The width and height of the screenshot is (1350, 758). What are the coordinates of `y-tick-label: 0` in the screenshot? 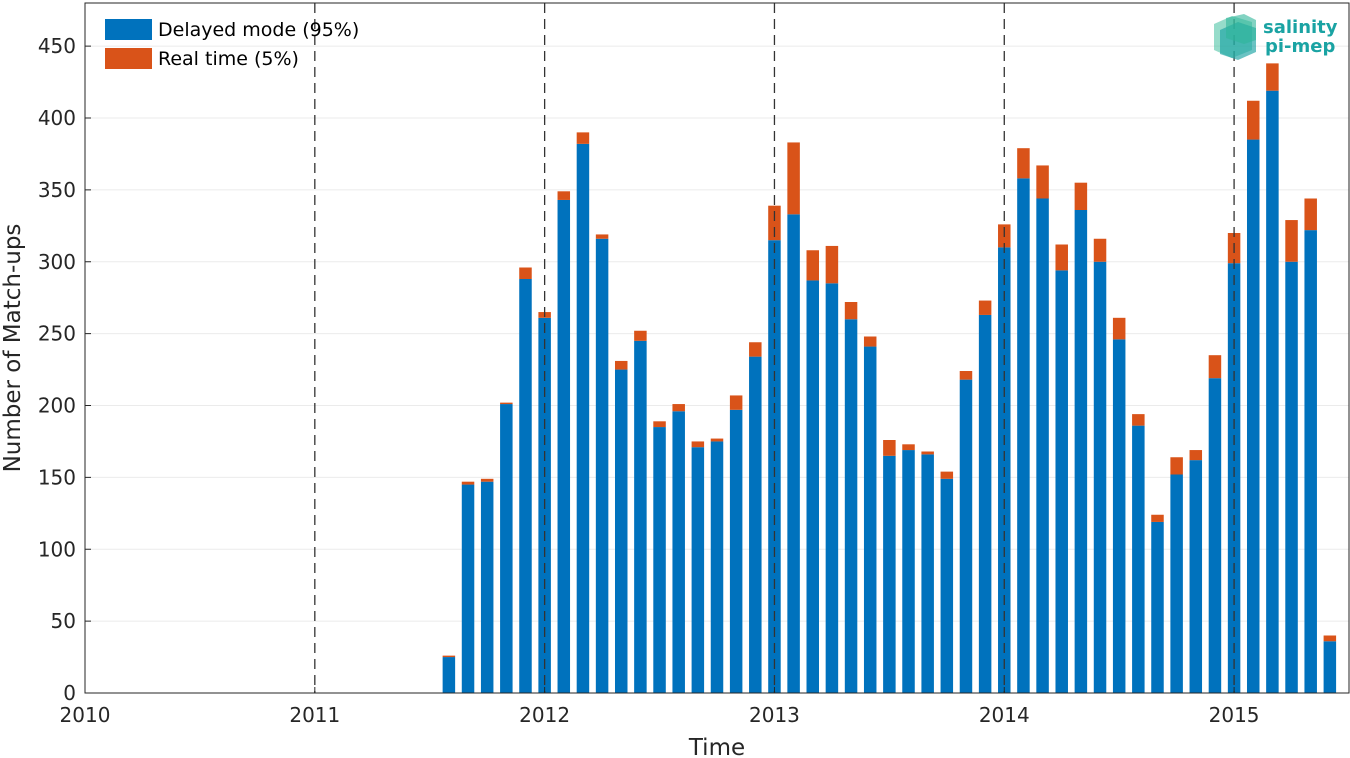 It's located at (69, 693).